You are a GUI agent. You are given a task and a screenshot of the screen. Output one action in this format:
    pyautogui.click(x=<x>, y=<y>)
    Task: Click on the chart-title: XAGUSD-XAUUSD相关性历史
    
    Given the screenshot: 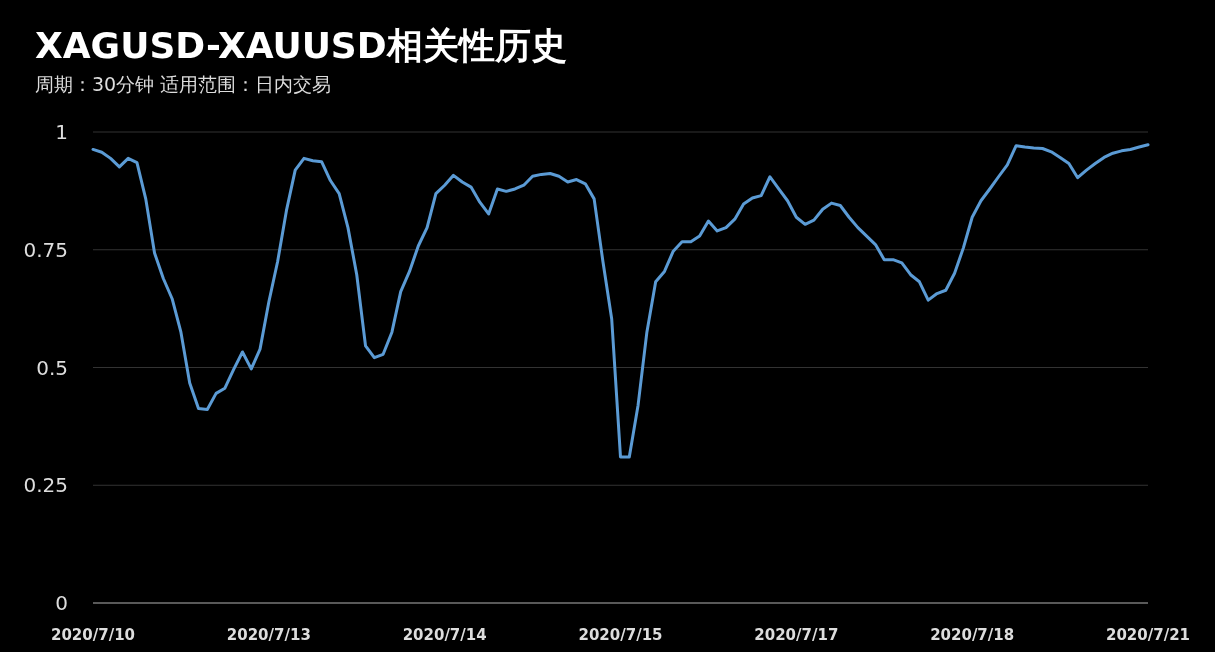 What is the action you would take?
    pyautogui.click(x=301, y=45)
    